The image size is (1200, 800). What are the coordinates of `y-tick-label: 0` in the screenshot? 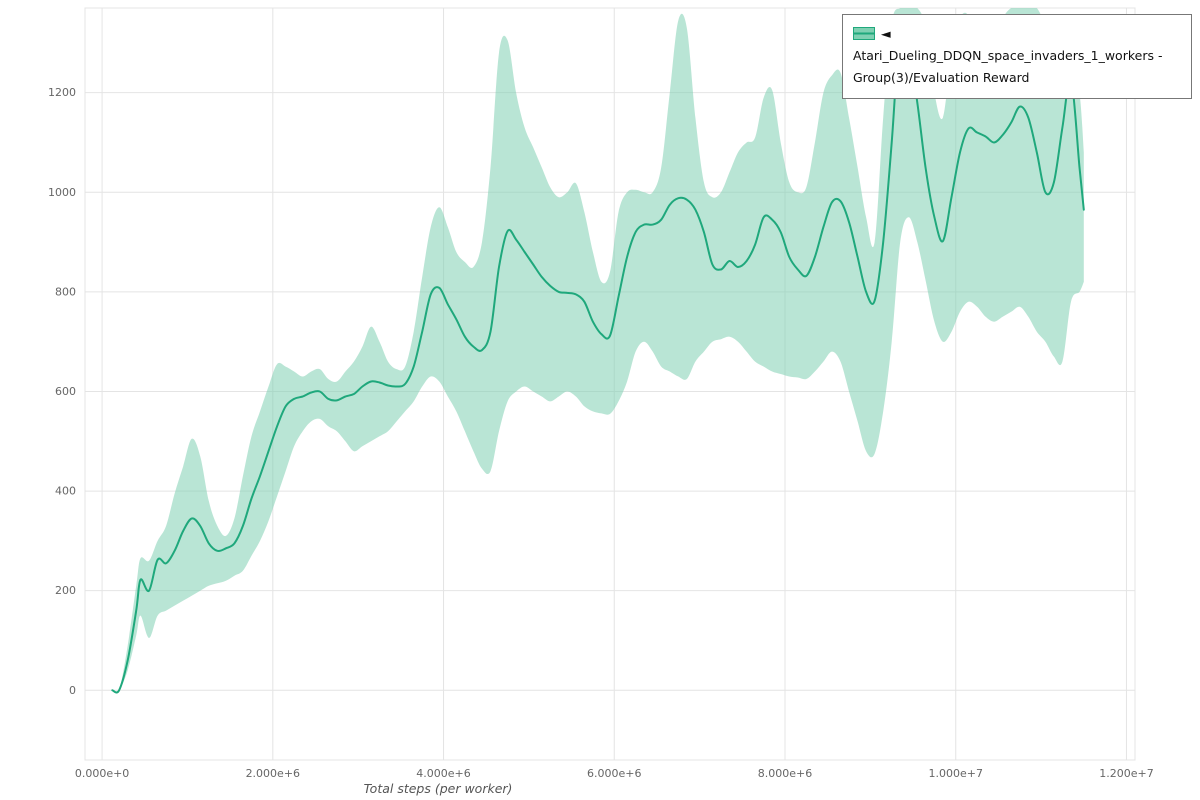 It's located at (72, 690).